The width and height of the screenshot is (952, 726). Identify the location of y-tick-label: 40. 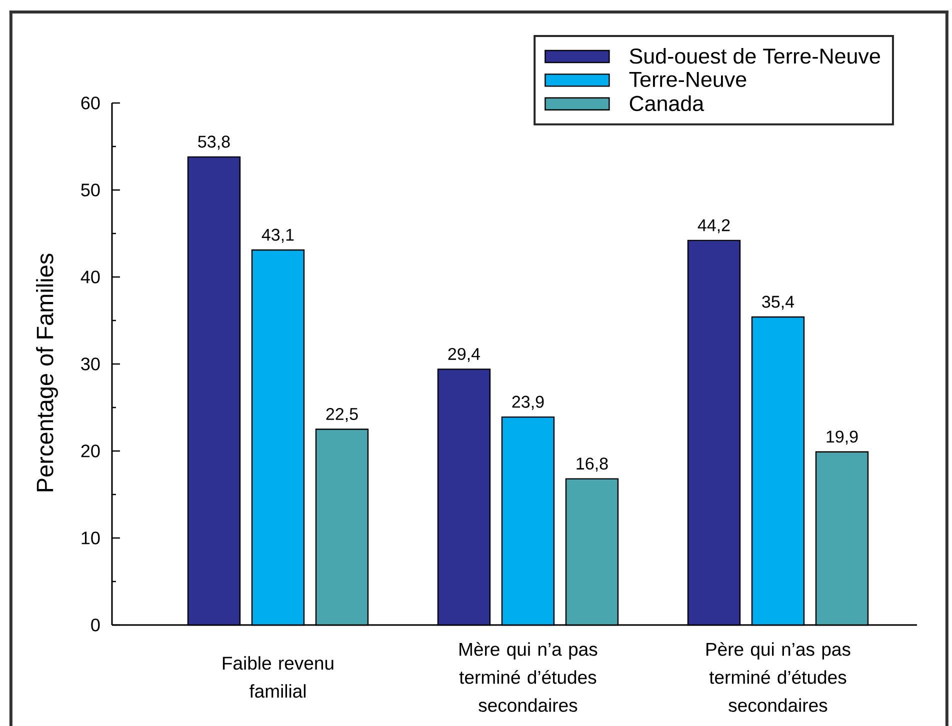
(90, 277).